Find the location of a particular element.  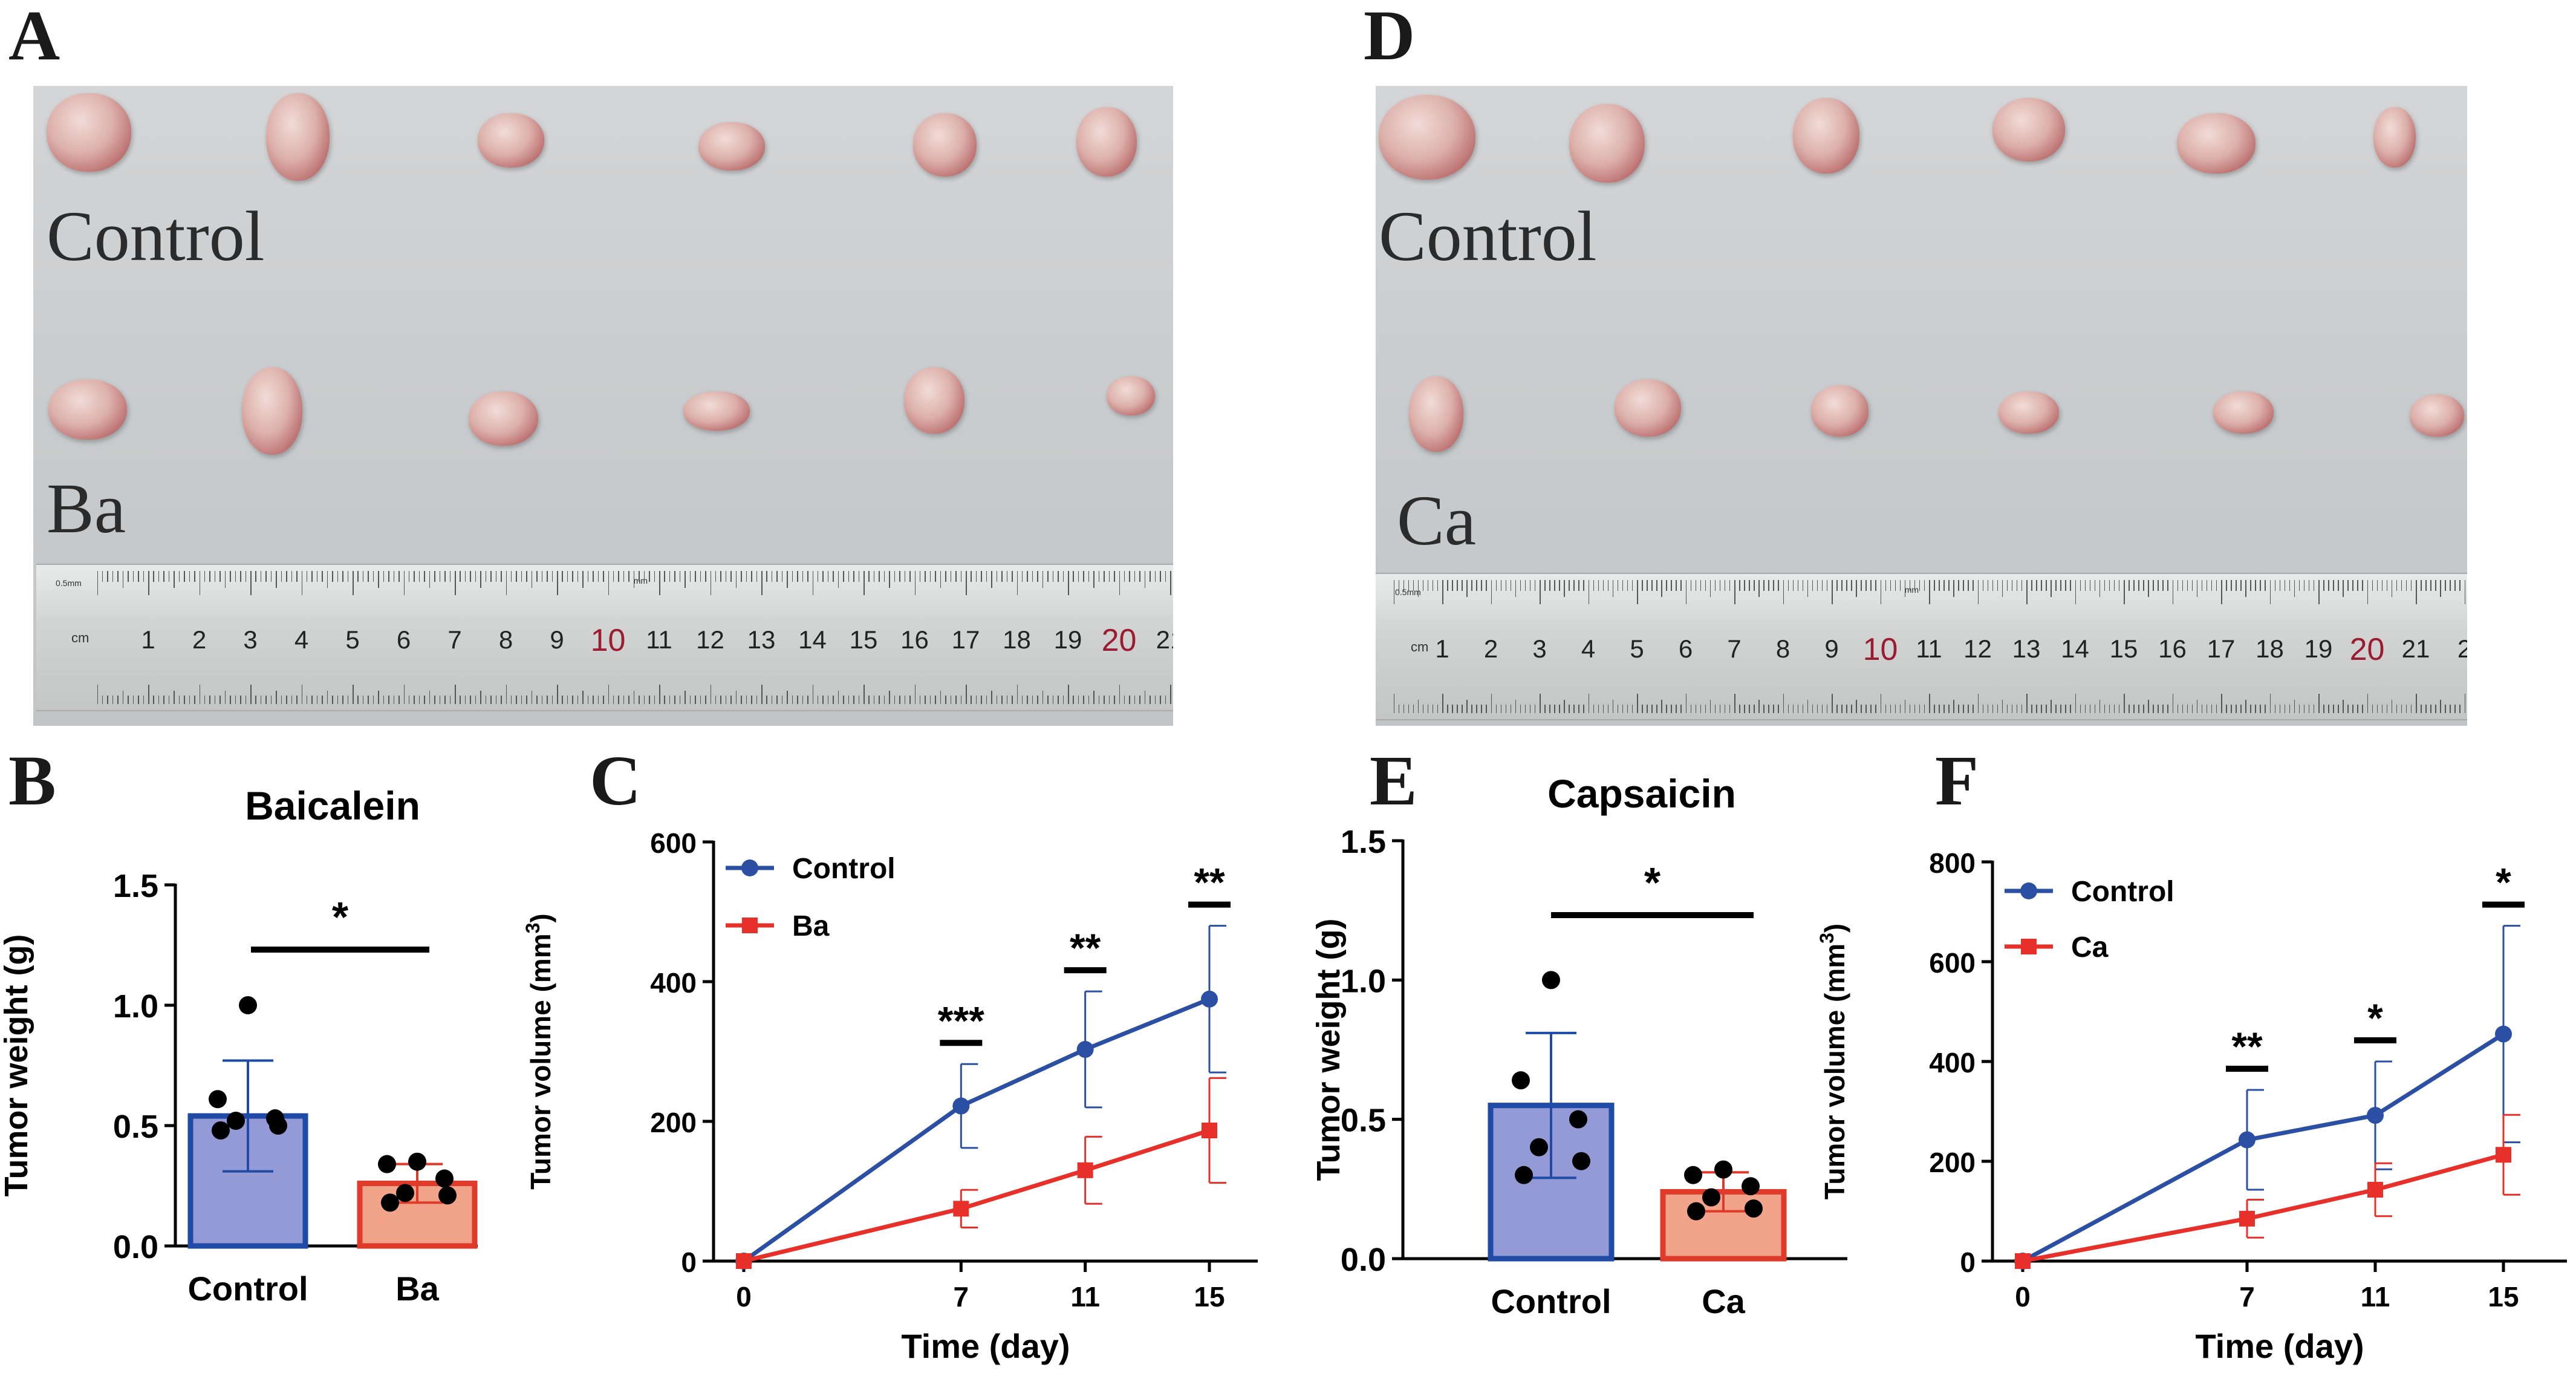

y-tick-label: 200 is located at coordinates (674, 1122).